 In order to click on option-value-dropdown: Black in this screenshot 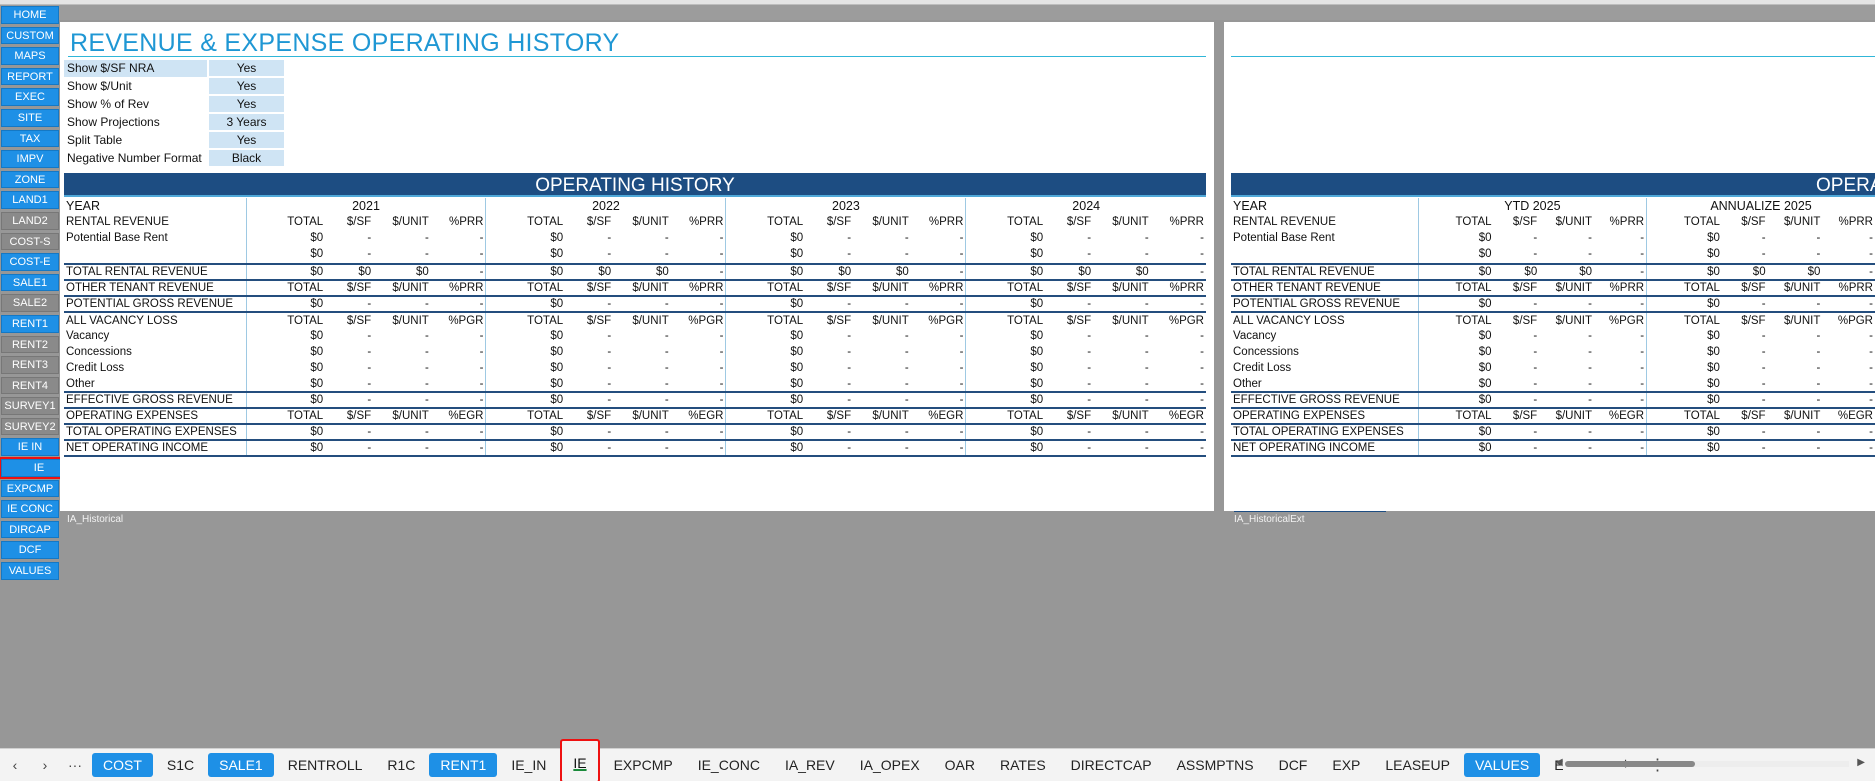, I will do `click(246, 158)`.